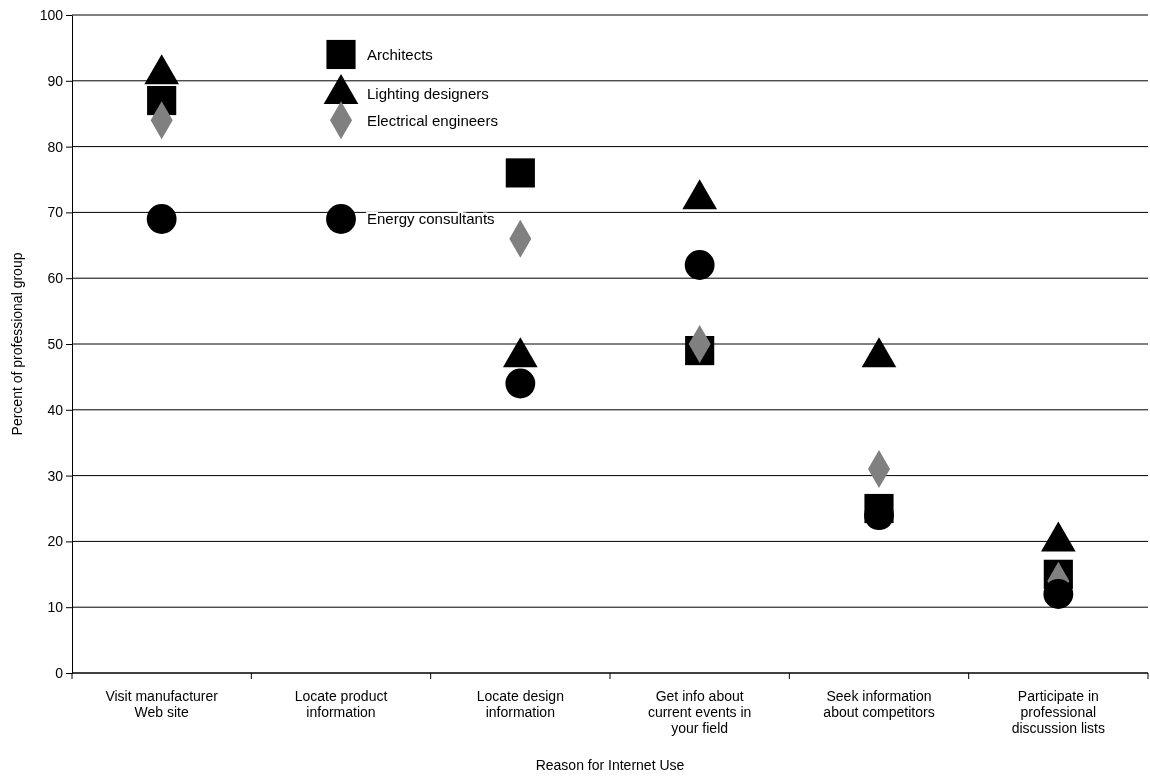 This screenshot has width=1150, height=778. I want to click on y-tick-label: 90, so click(55, 80).